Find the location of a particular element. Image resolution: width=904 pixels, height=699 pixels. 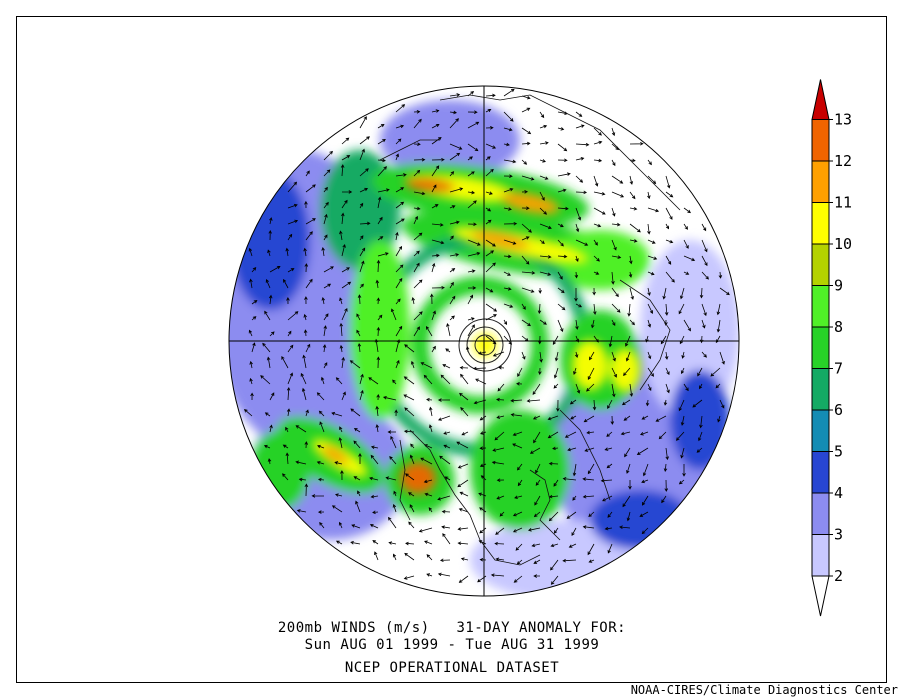

colorbar-label: 10 is located at coordinates (843, 244).